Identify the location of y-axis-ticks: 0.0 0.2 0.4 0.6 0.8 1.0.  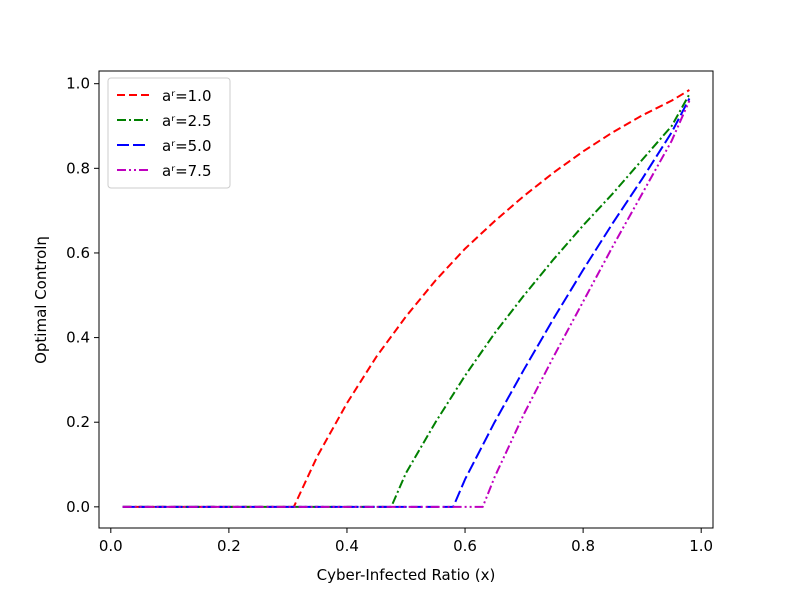
(82, 295).